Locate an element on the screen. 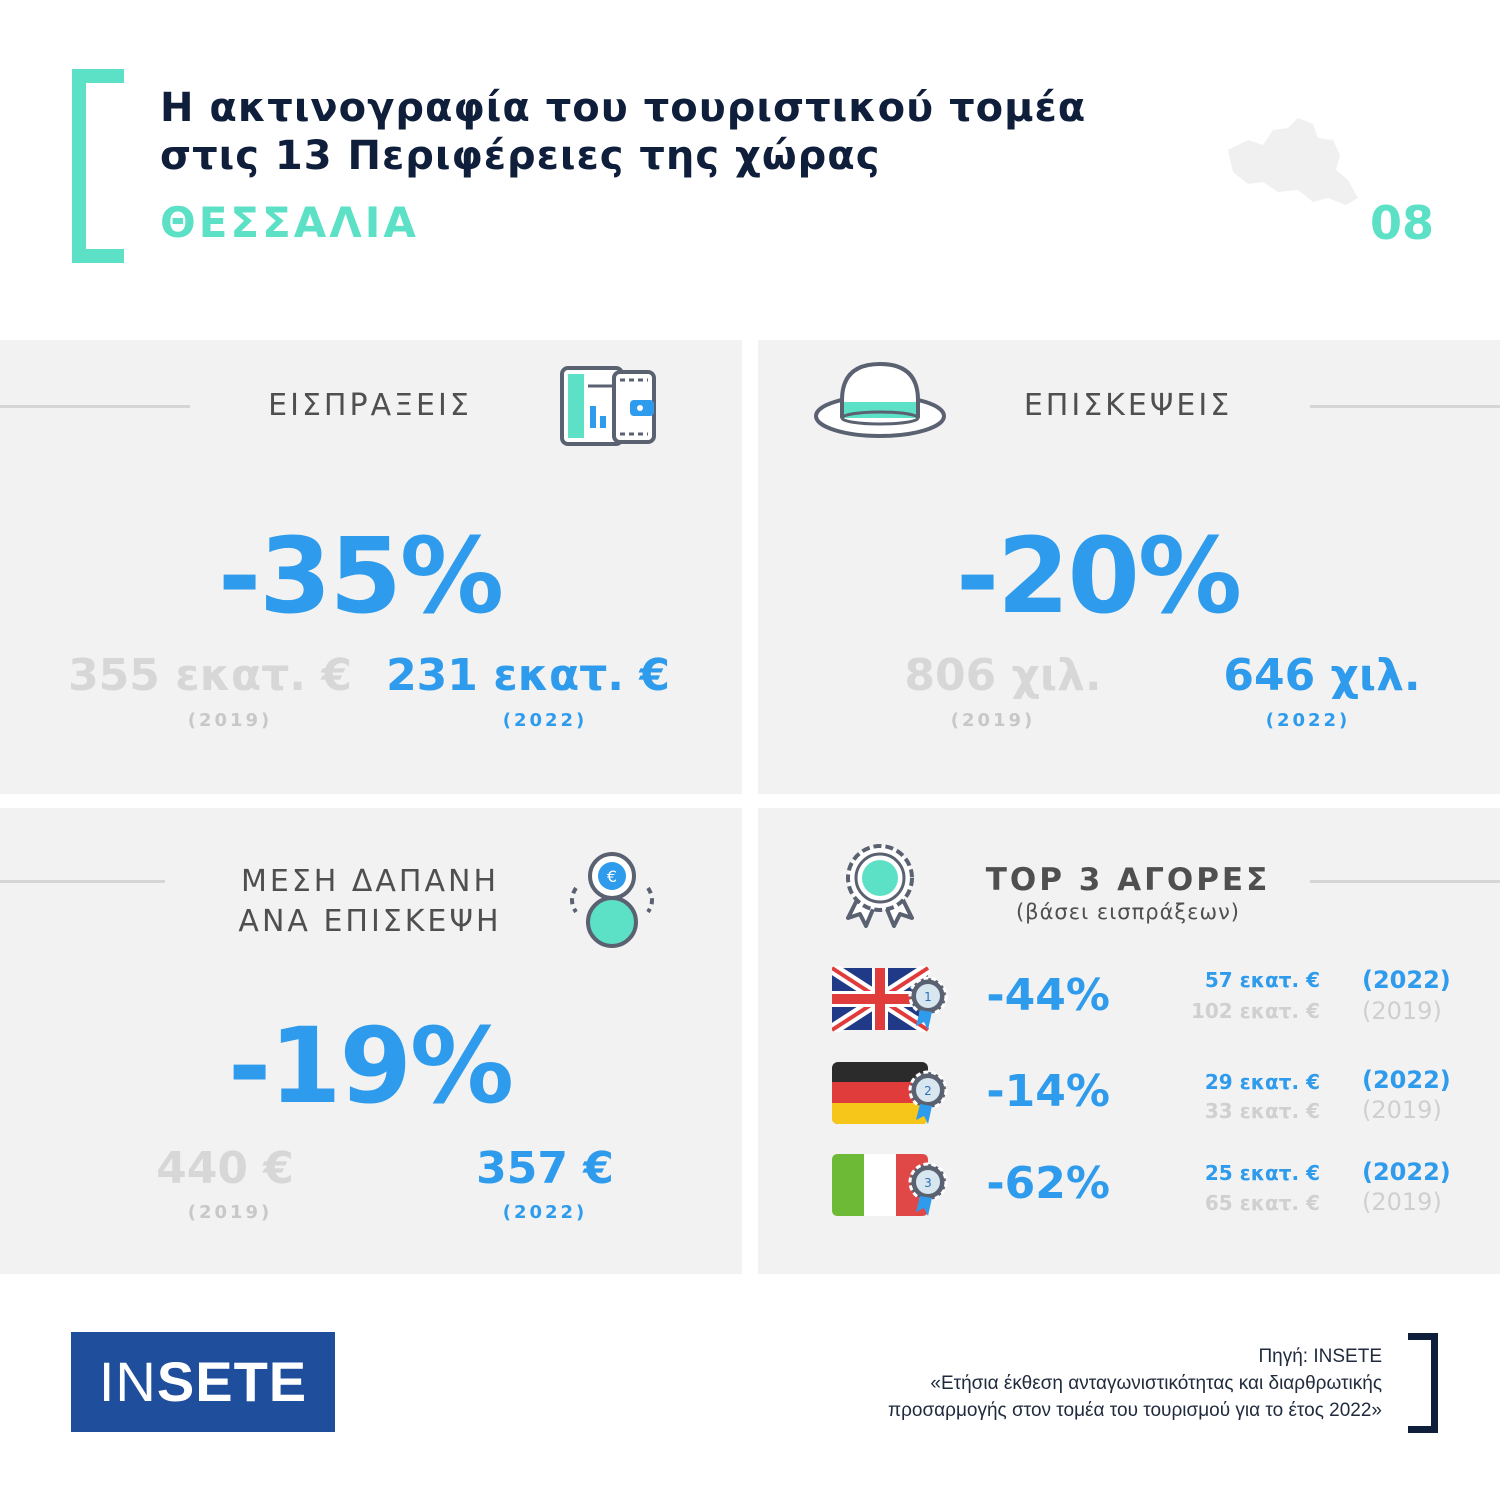 The width and height of the screenshot is (1500, 1500). visits-title: ΕΠΙΣΚΕΨΕΙΣ is located at coordinates (1128, 405).